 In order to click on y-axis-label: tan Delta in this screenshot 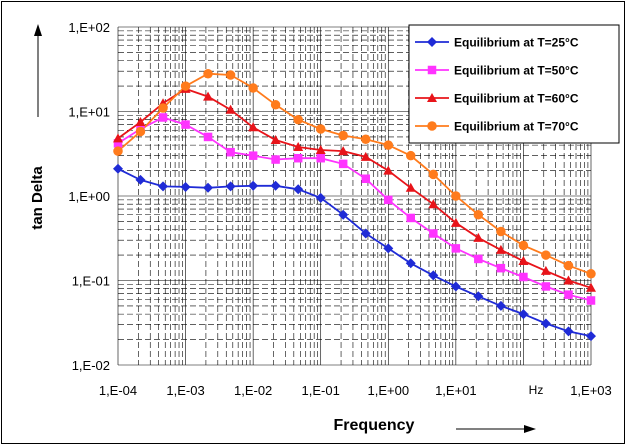, I will do `click(37, 198)`.